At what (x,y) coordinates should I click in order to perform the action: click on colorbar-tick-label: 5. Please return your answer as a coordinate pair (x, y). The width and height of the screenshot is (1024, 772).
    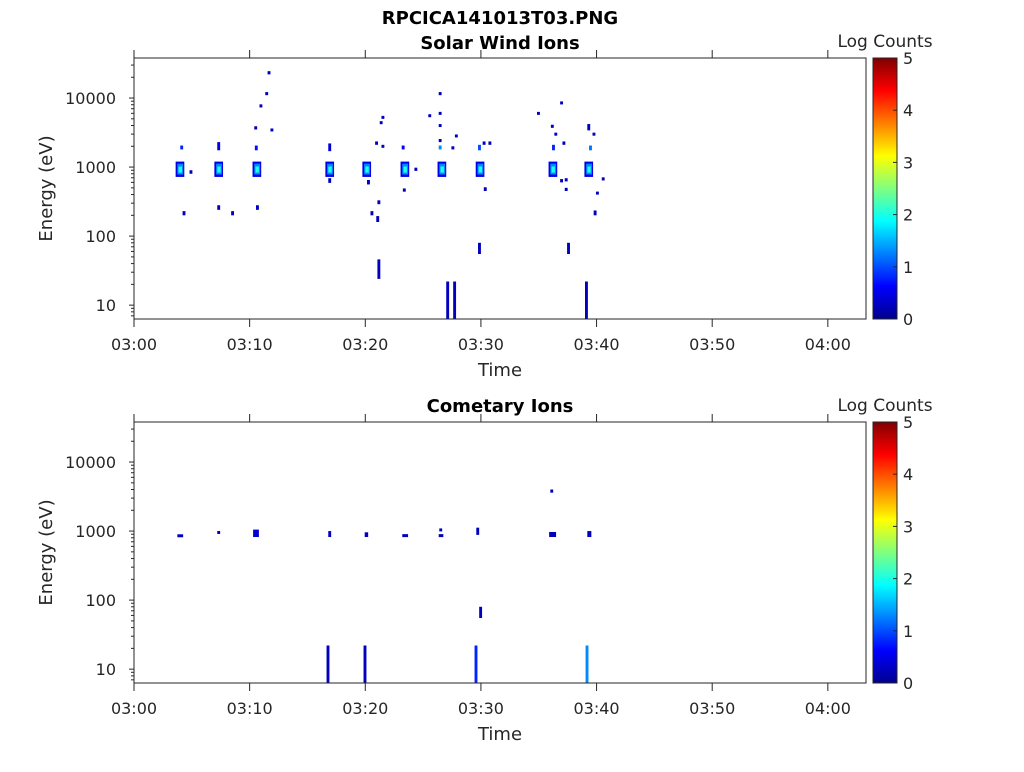
    Looking at the image, I should click on (908, 58).